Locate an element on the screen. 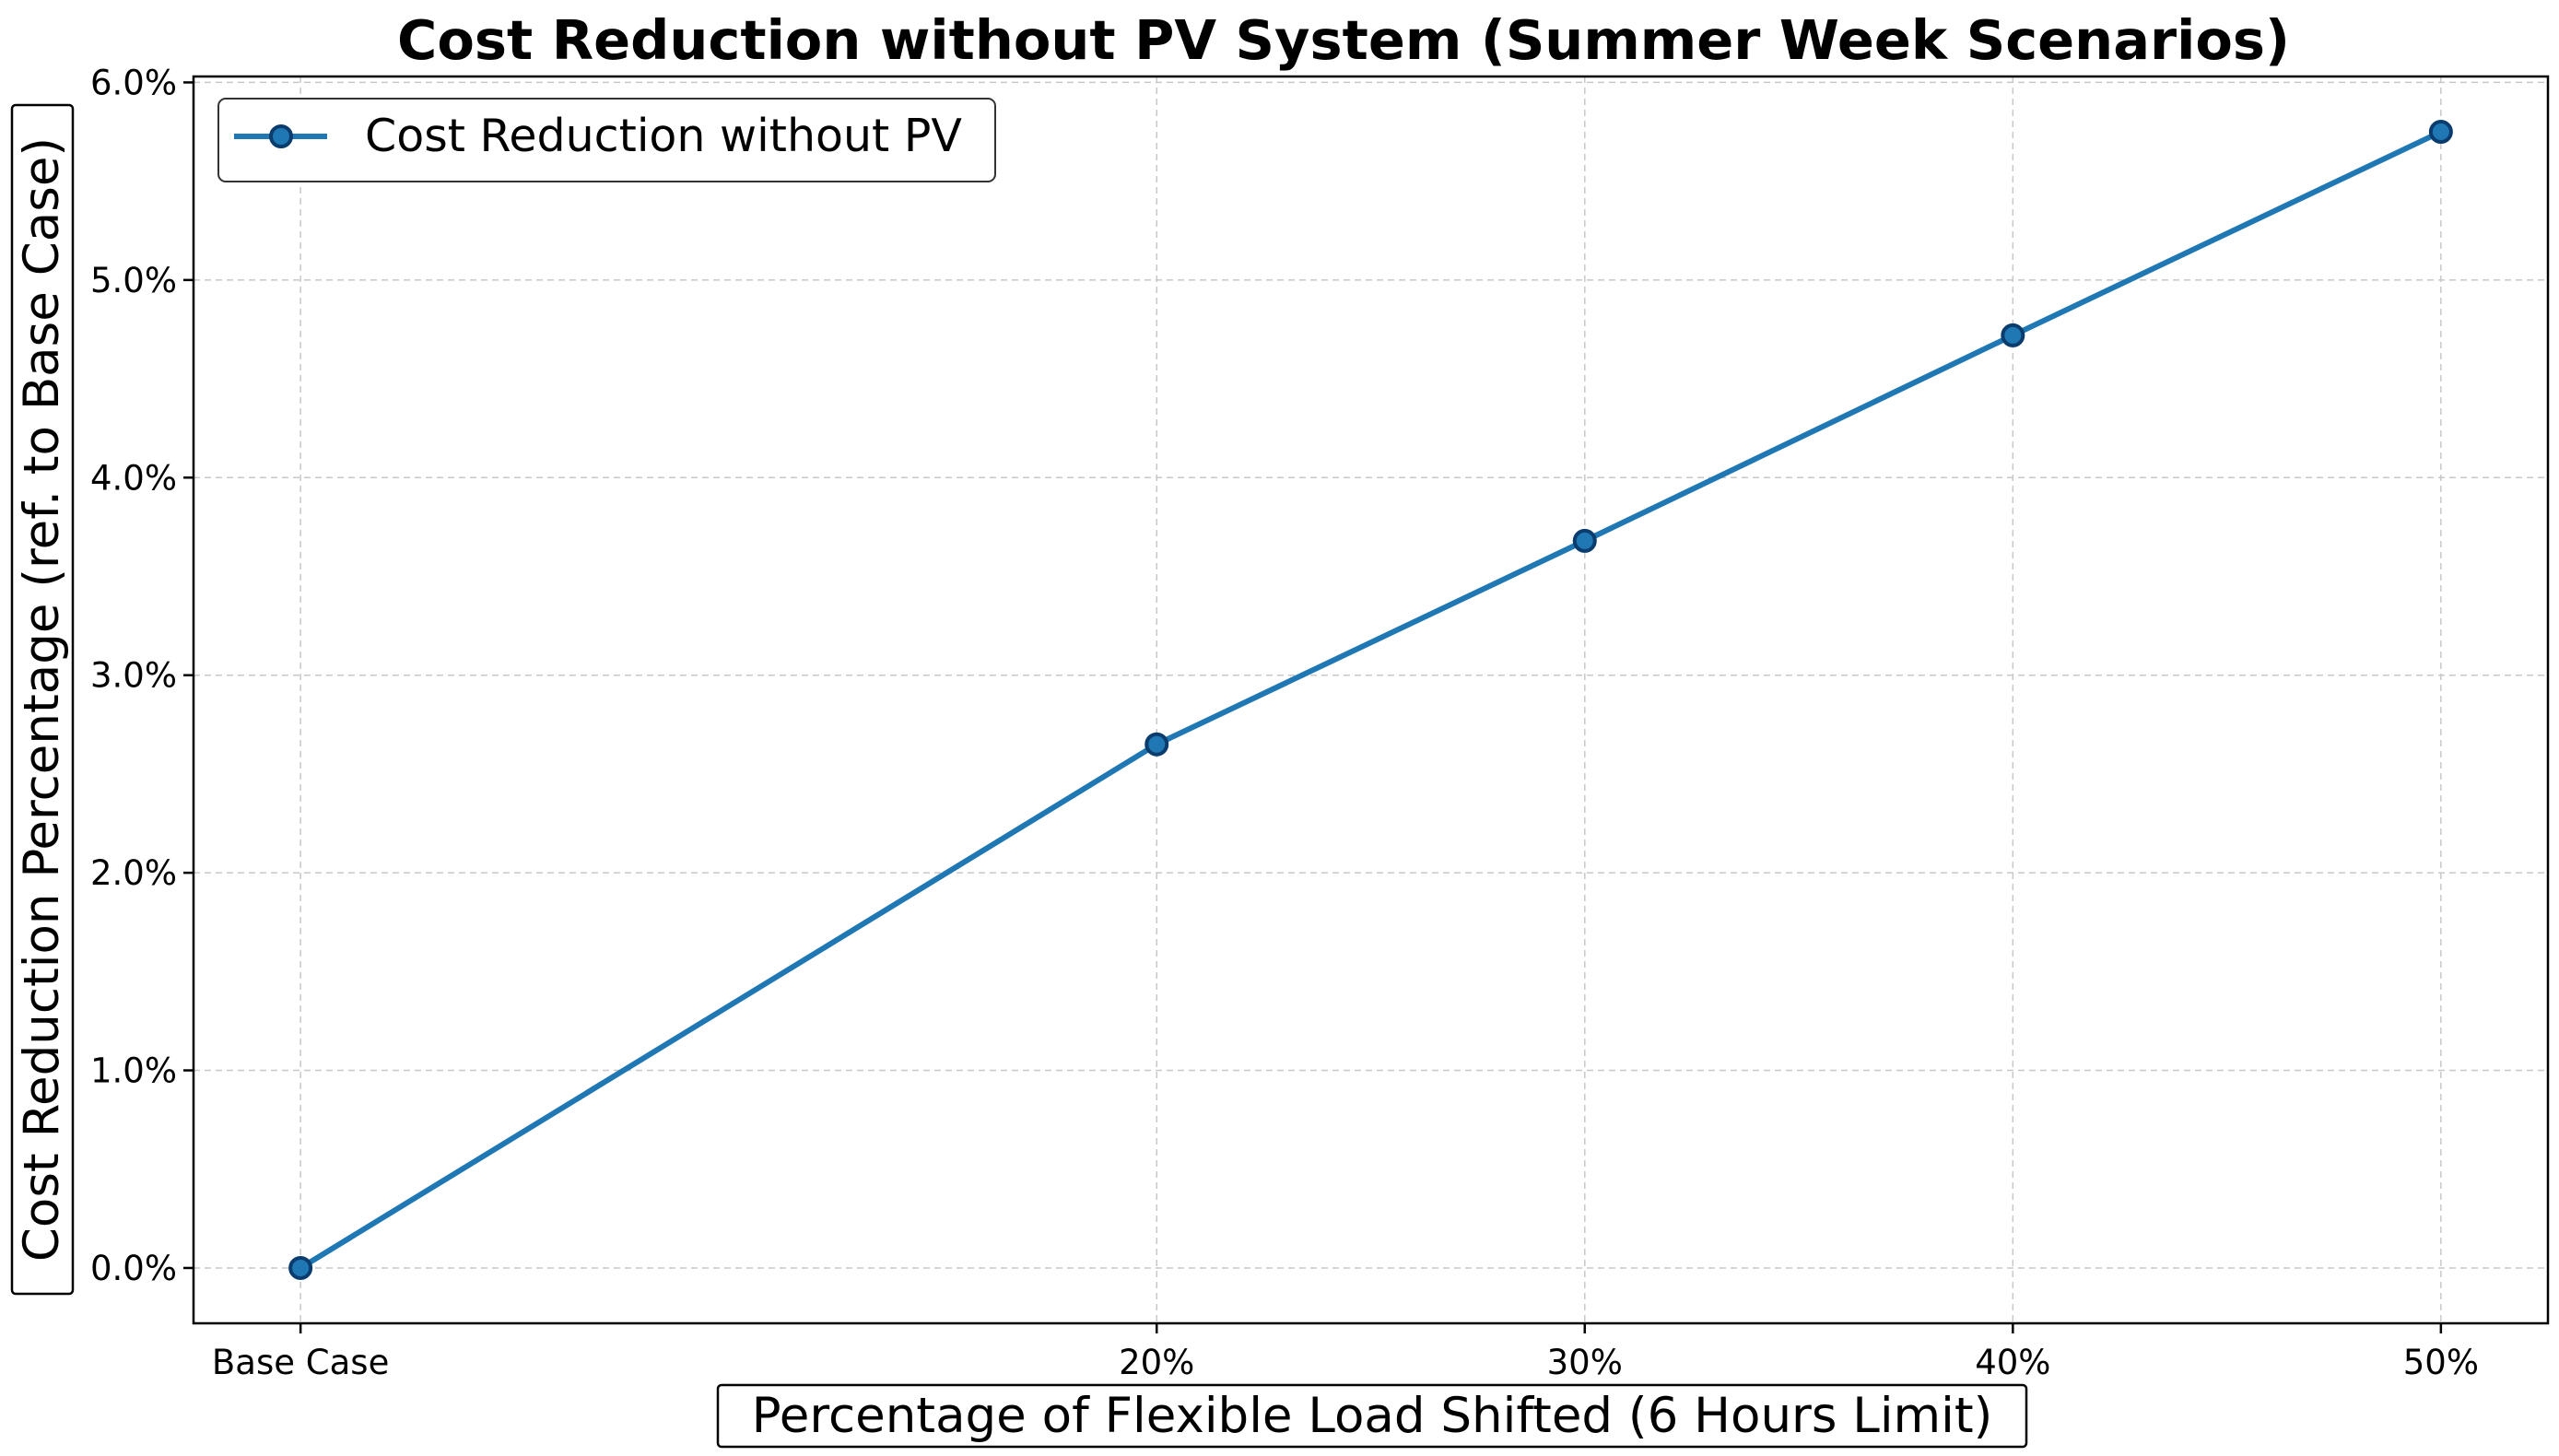 This screenshot has width=2559, height=1456. y-tick-label: 6.0% is located at coordinates (134, 82).